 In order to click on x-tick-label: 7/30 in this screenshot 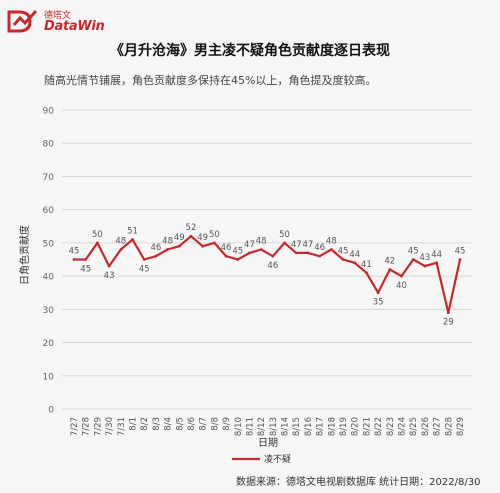, I will do `click(110, 426)`.